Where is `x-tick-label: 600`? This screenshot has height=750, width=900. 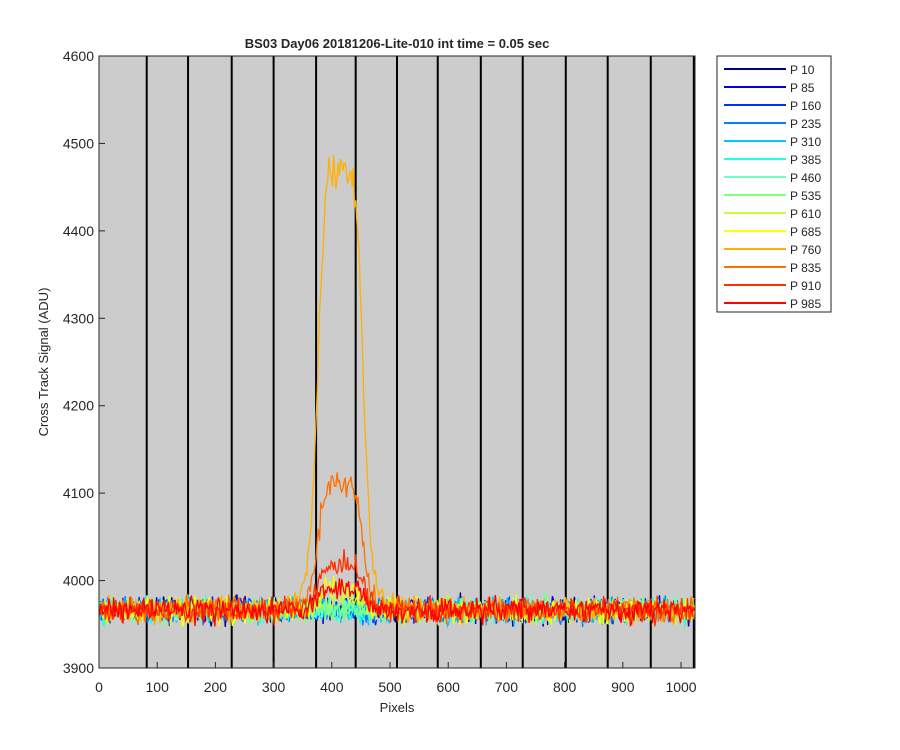 x-tick-label: 600 is located at coordinates (449, 687).